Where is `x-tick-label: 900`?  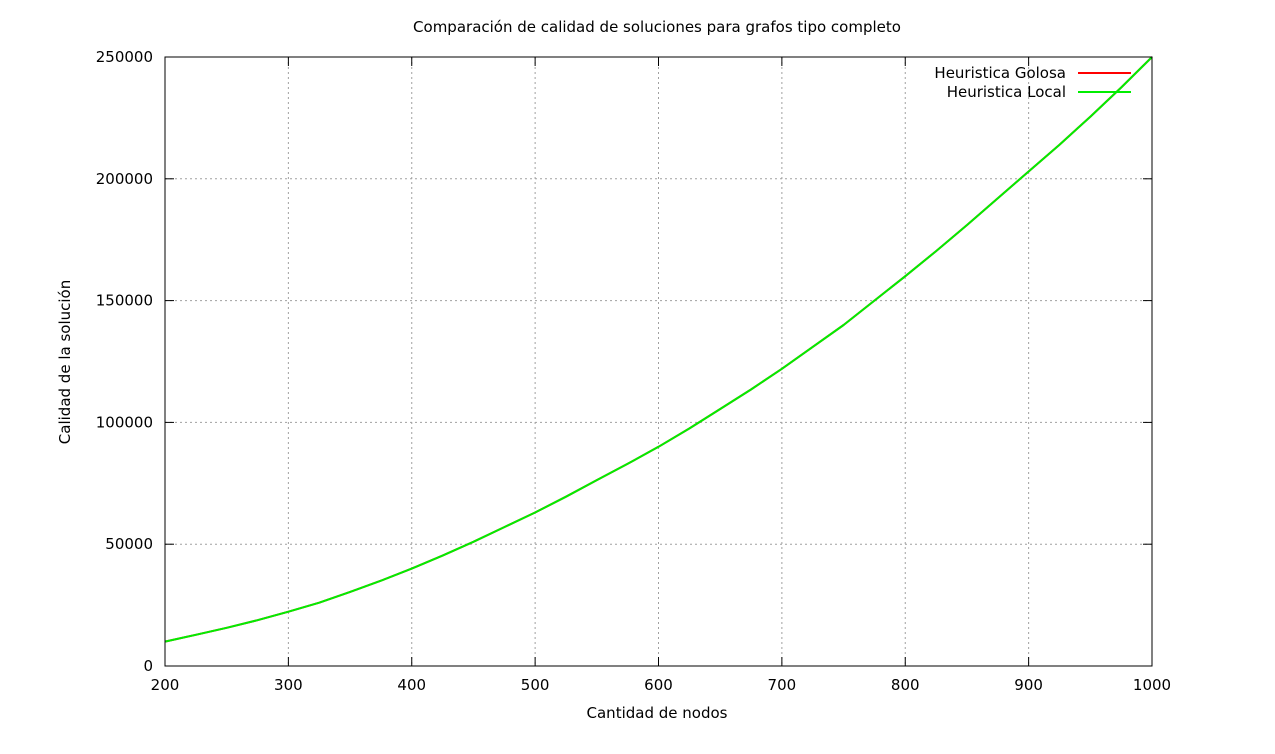 x-tick-label: 900 is located at coordinates (1028, 685).